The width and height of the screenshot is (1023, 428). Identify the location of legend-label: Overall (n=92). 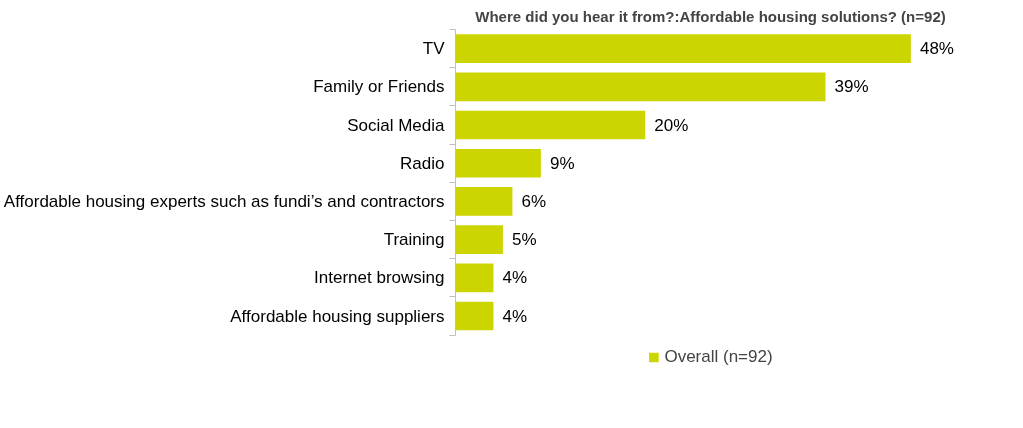
(718, 357).